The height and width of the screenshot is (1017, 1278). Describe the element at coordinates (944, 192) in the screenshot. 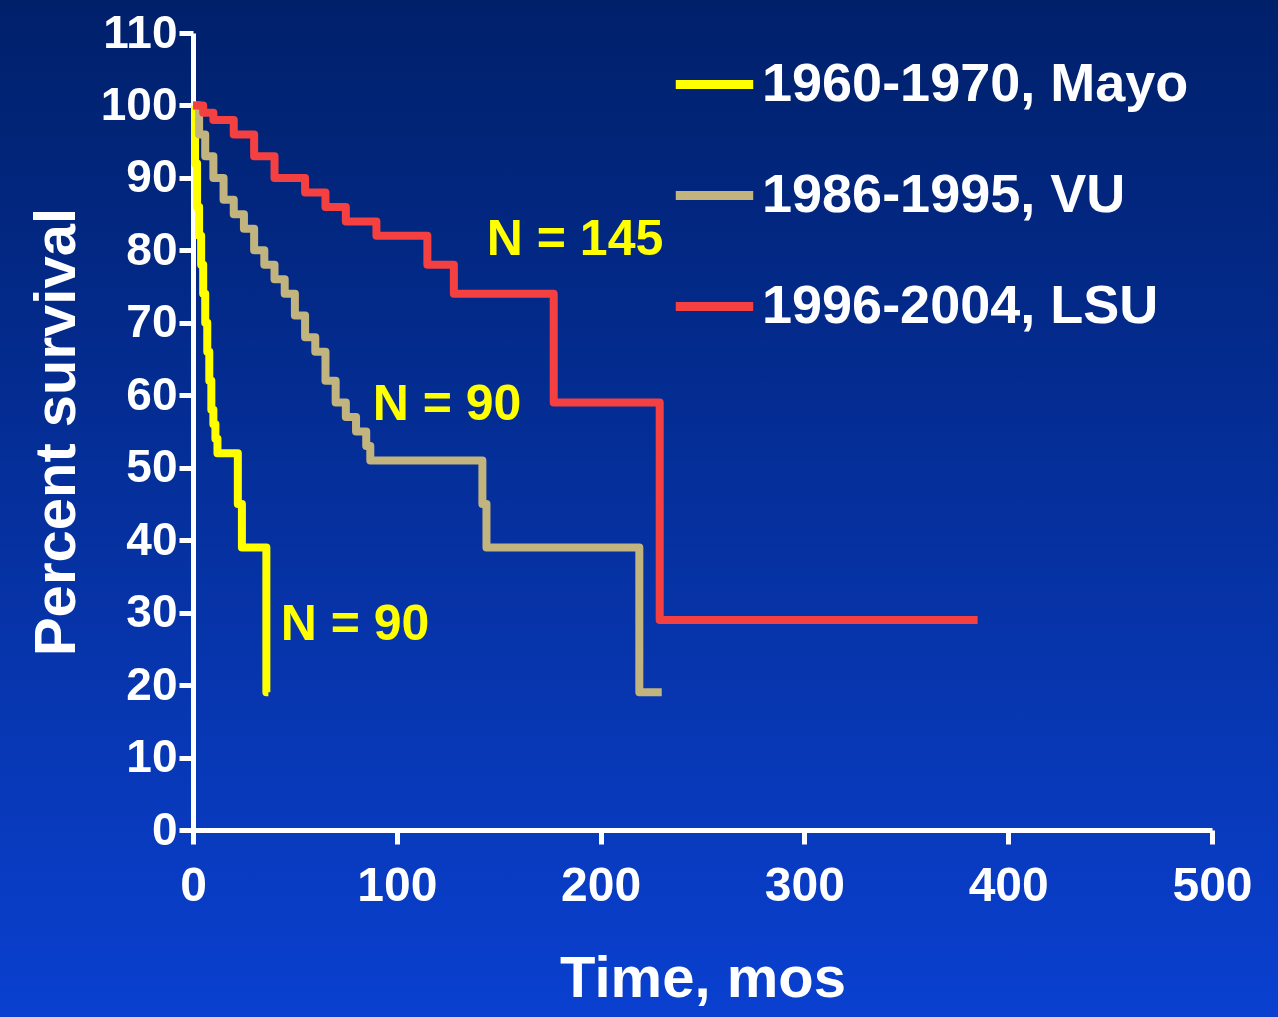

I see `legend-label: 1986-1995, VU` at that location.